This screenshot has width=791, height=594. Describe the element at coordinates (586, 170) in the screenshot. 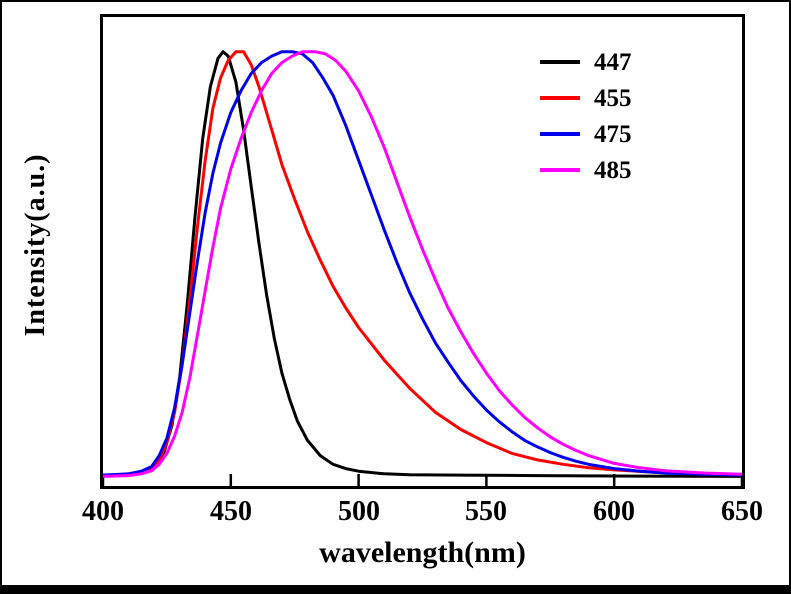

I see `legend-item-485: 485` at that location.